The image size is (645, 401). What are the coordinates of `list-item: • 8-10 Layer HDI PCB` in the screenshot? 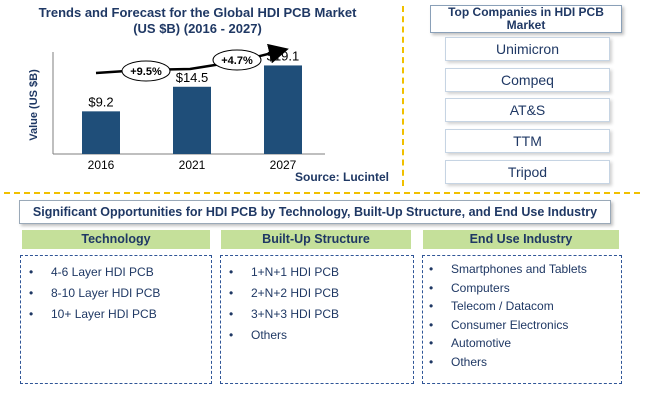 It's located at (95, 293).